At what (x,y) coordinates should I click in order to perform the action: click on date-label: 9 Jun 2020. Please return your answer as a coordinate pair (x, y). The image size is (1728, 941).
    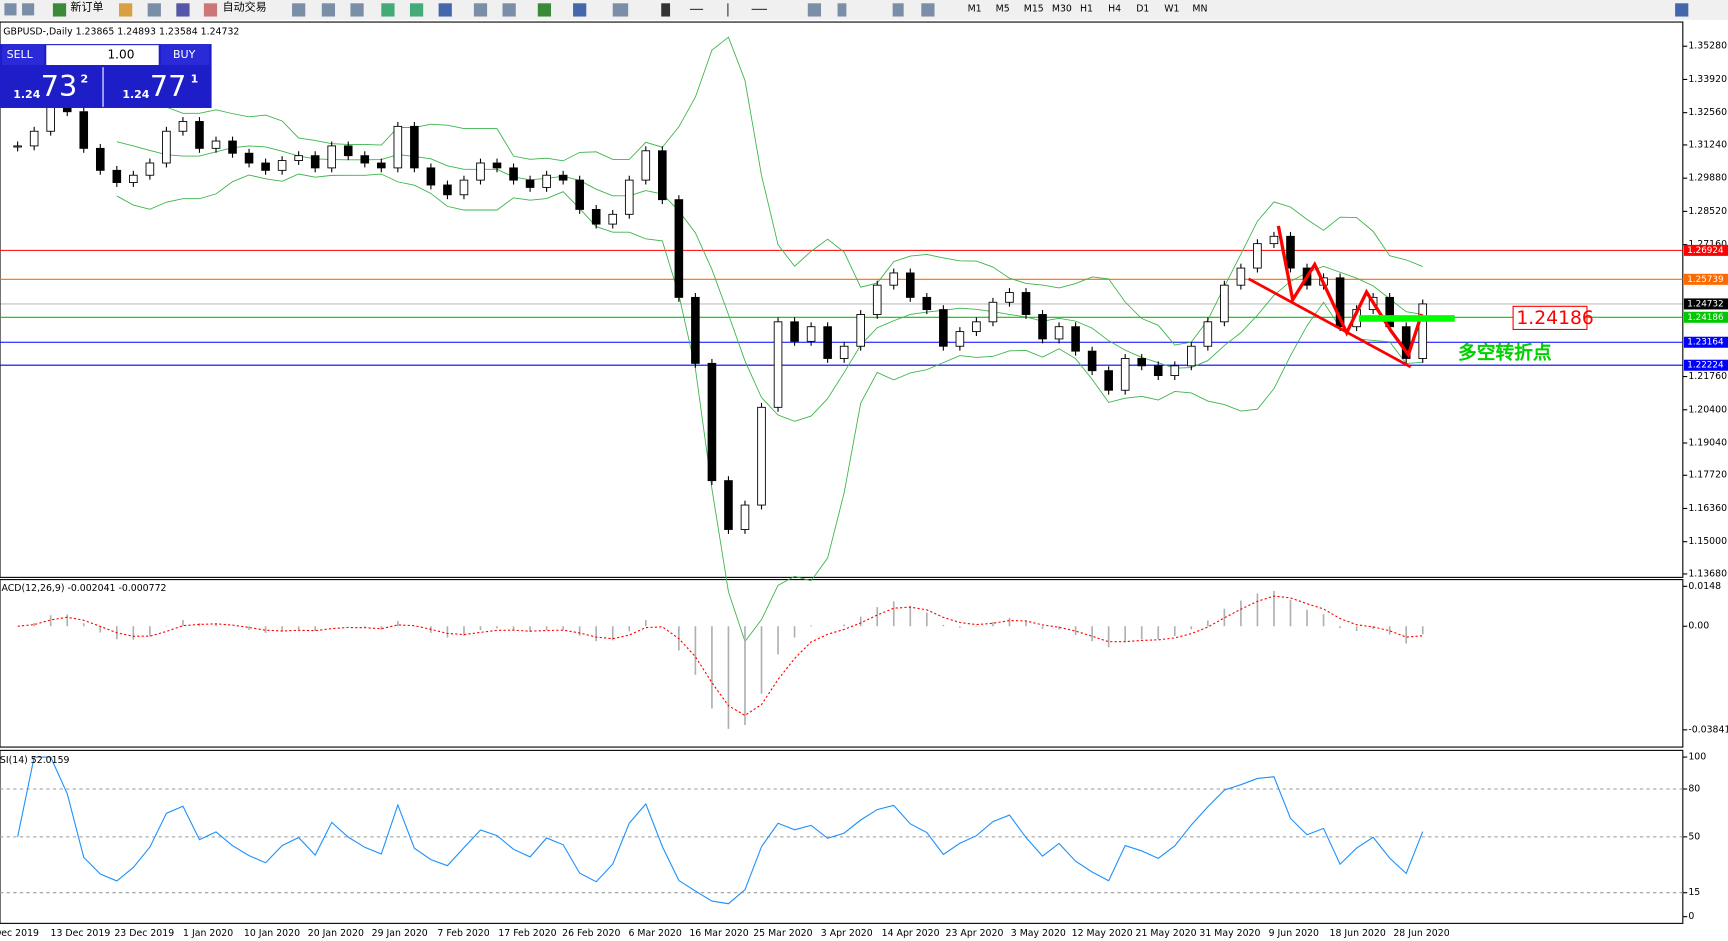
    Looking at the image, I should click on (1294, 933).